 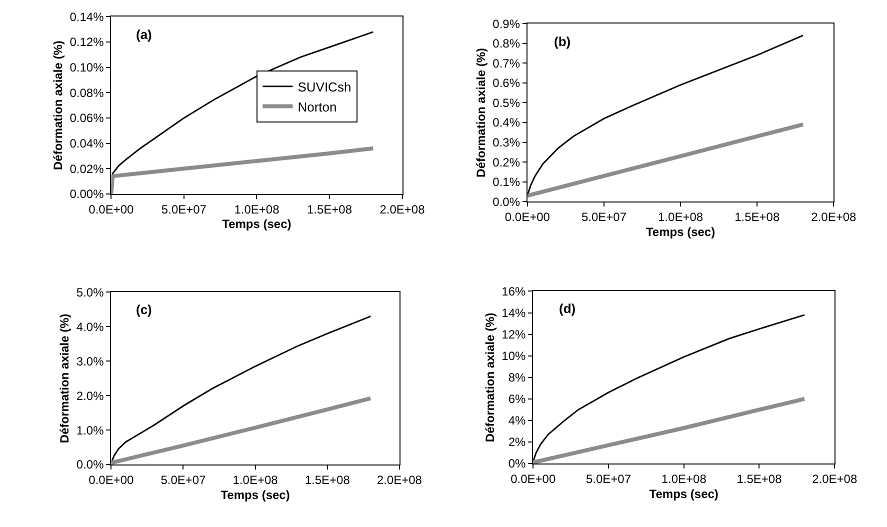 What do you see at coordinates (87, 93) in the screenshot?
I see `y-tick-label: 0.08%` at bounding box center [87, 93].